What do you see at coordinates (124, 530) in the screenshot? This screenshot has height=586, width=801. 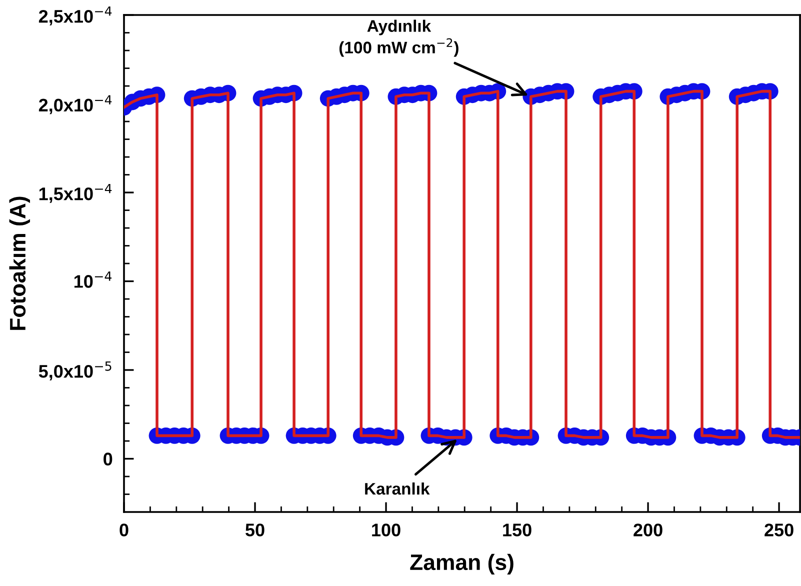 I see `x-tick-label: 0` at bounding box center [124, 530].